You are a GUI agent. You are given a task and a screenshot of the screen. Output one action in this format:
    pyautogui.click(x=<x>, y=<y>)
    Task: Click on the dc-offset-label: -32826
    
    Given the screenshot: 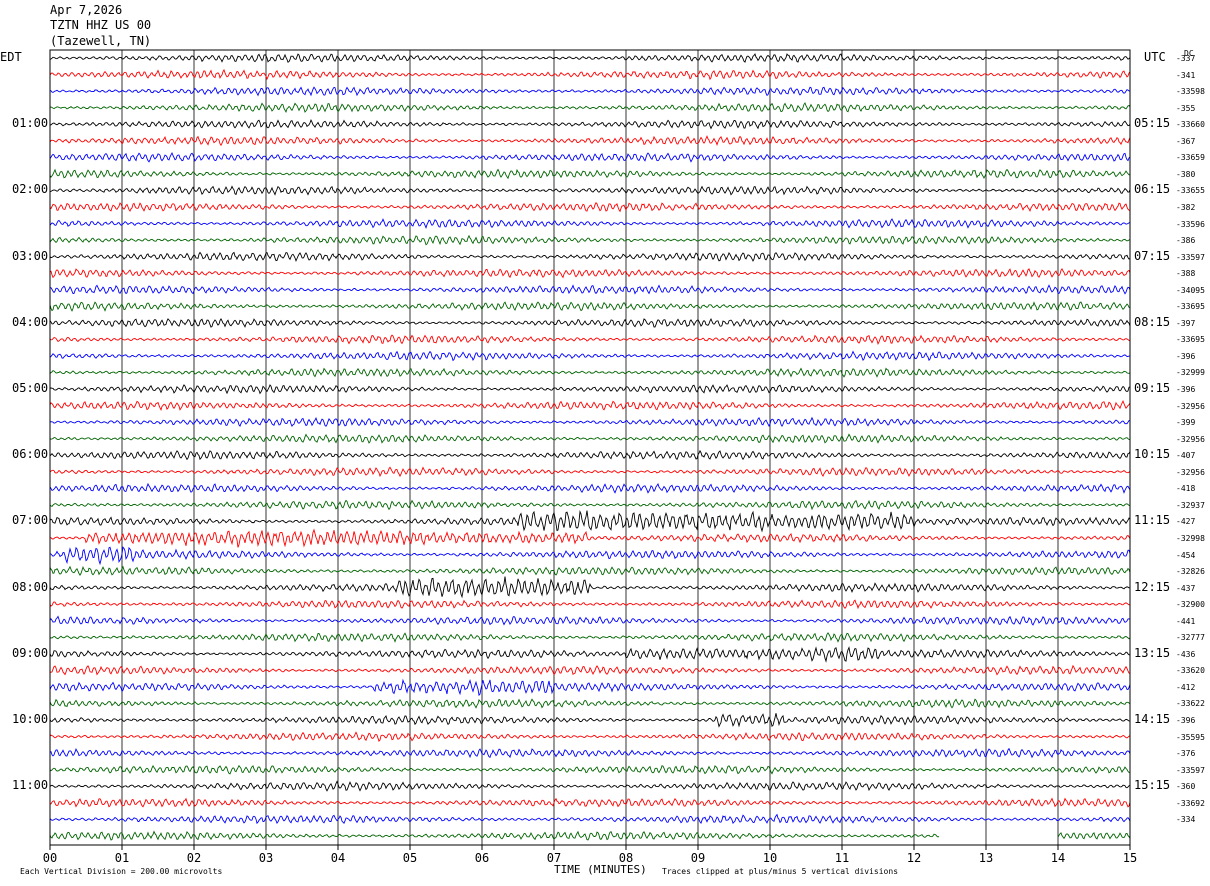 What is the action you would take?
    pyautogui.click(x=1190, y=572)
    